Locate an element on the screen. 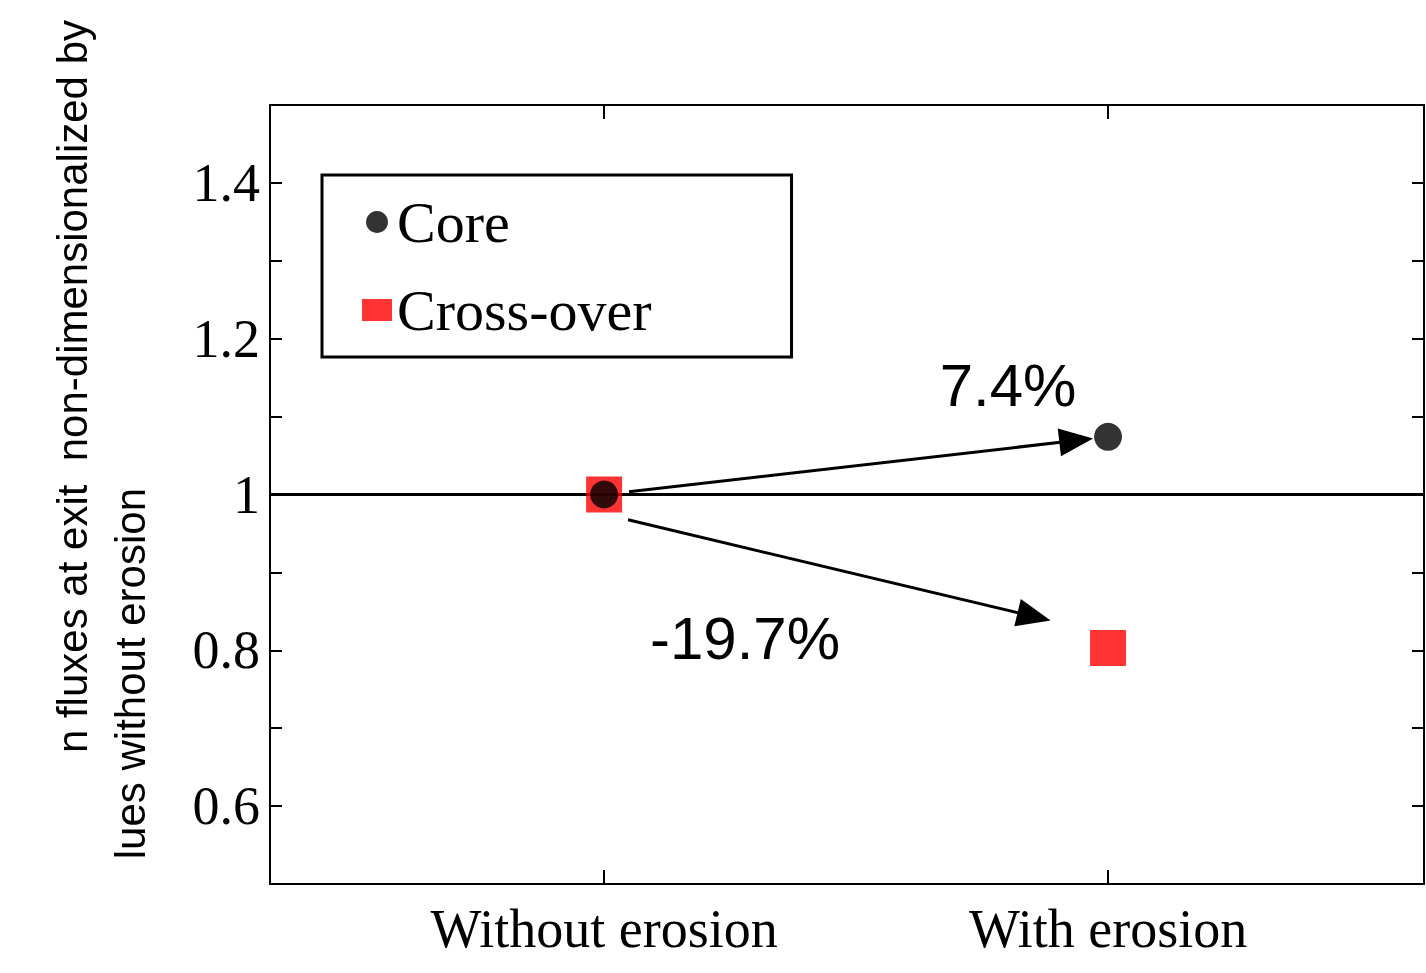  annotation: -19.7% is located at coordinates (745, 638).